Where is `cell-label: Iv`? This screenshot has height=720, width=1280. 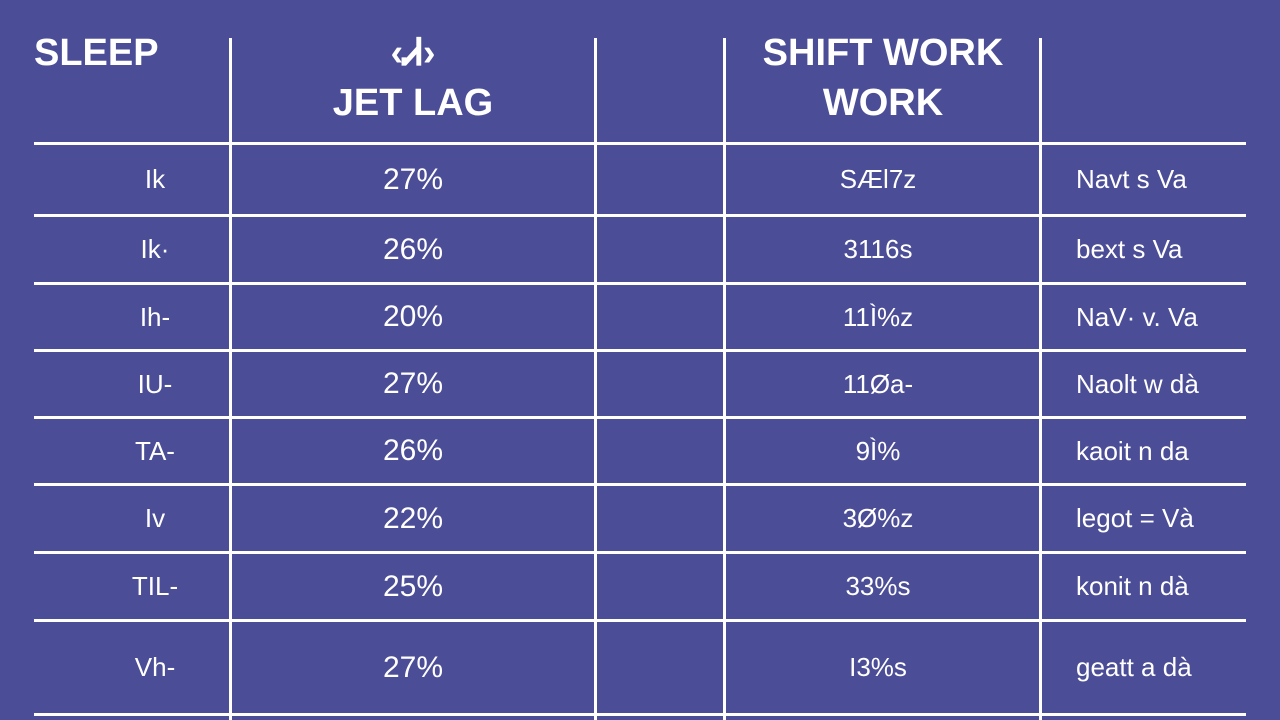 cell-label: Iv is located at coordinates (155, 518).